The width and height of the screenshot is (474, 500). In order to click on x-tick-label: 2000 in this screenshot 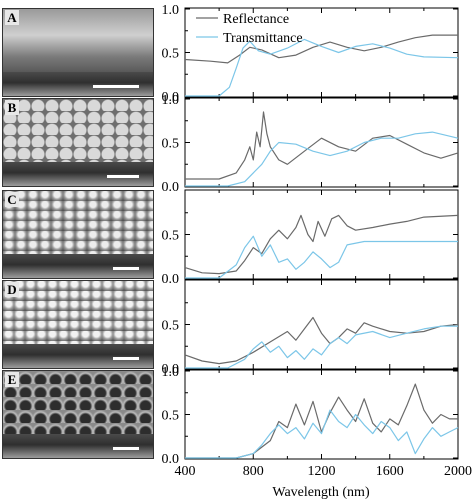, I will do `click(458, 471)`.